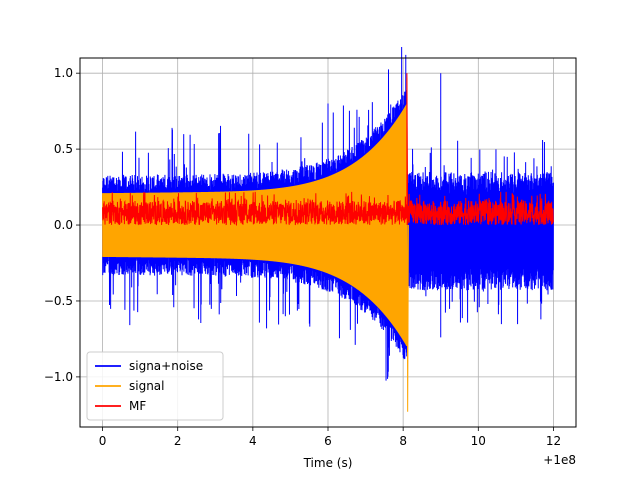  What do you see at coordinates (403, 441) in the screenshot?
I see `x-tick-label: 8` at bounding box center [403, 441].